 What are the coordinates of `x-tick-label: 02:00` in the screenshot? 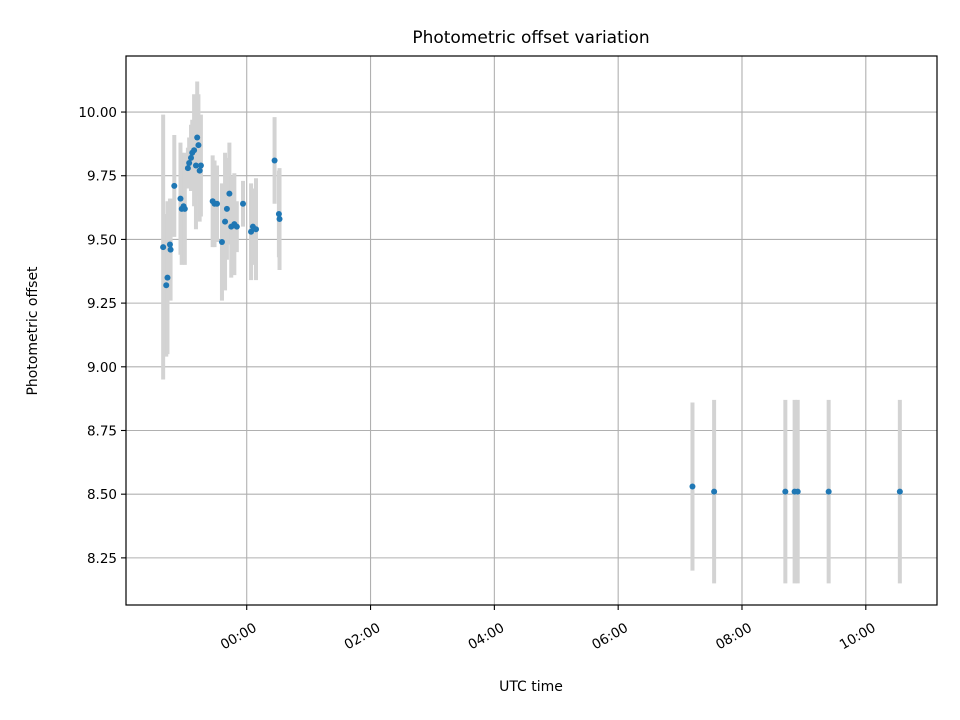 It's located at (363, 636).